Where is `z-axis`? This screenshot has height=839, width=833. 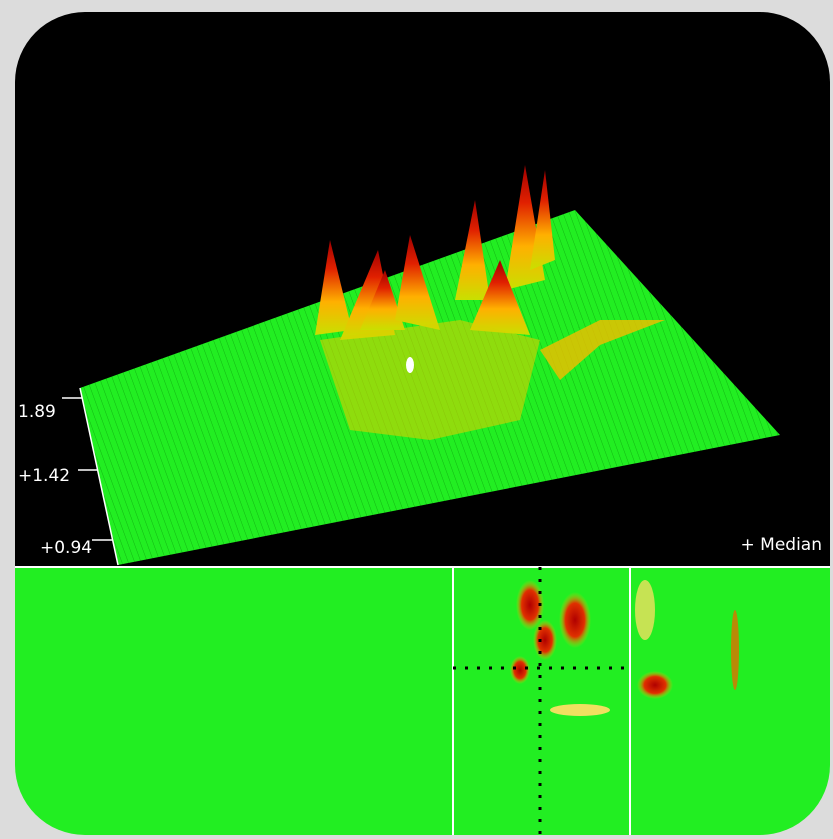 z-axis is located at coordinates (90, 476).